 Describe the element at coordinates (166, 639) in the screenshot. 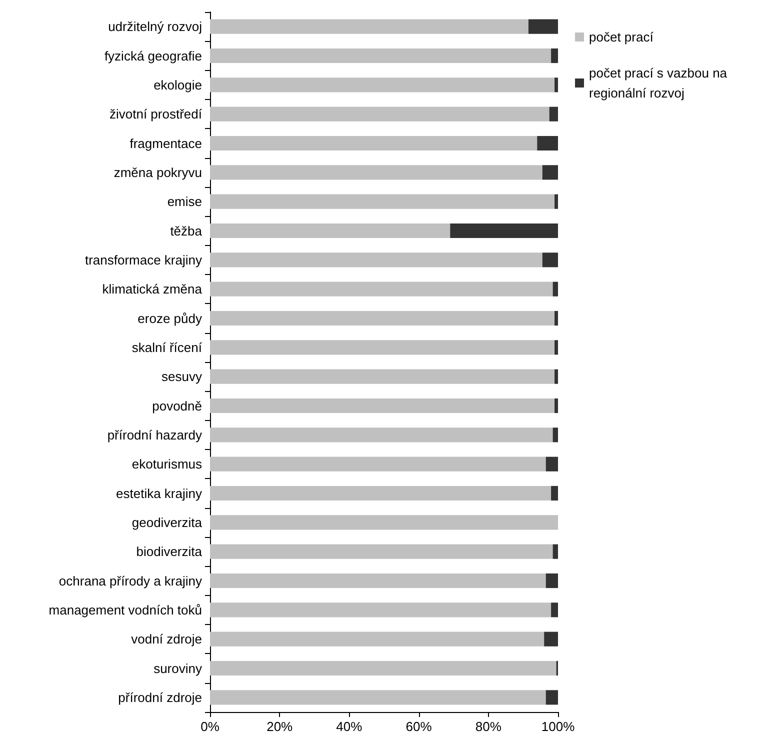

I see `y-tick-label: vodní zdroje` at that location.